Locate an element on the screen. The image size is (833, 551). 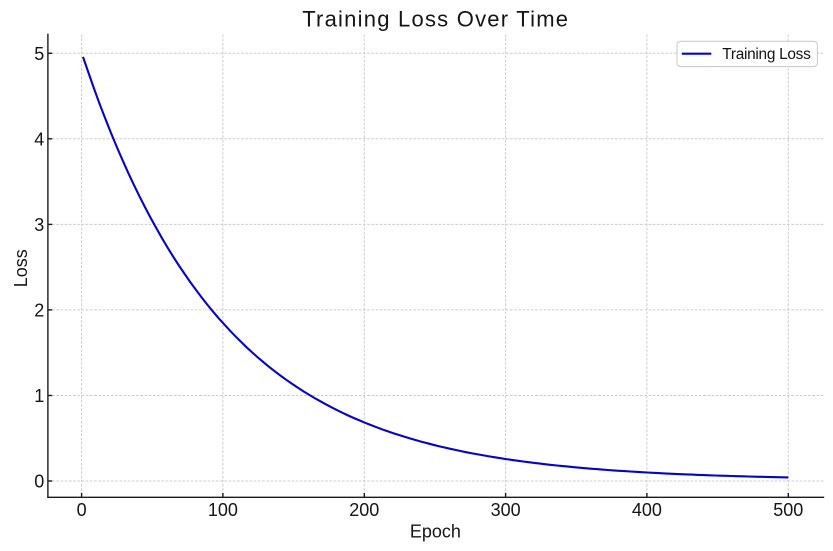
svg-text: 100 is located at coordinates (223, 510).